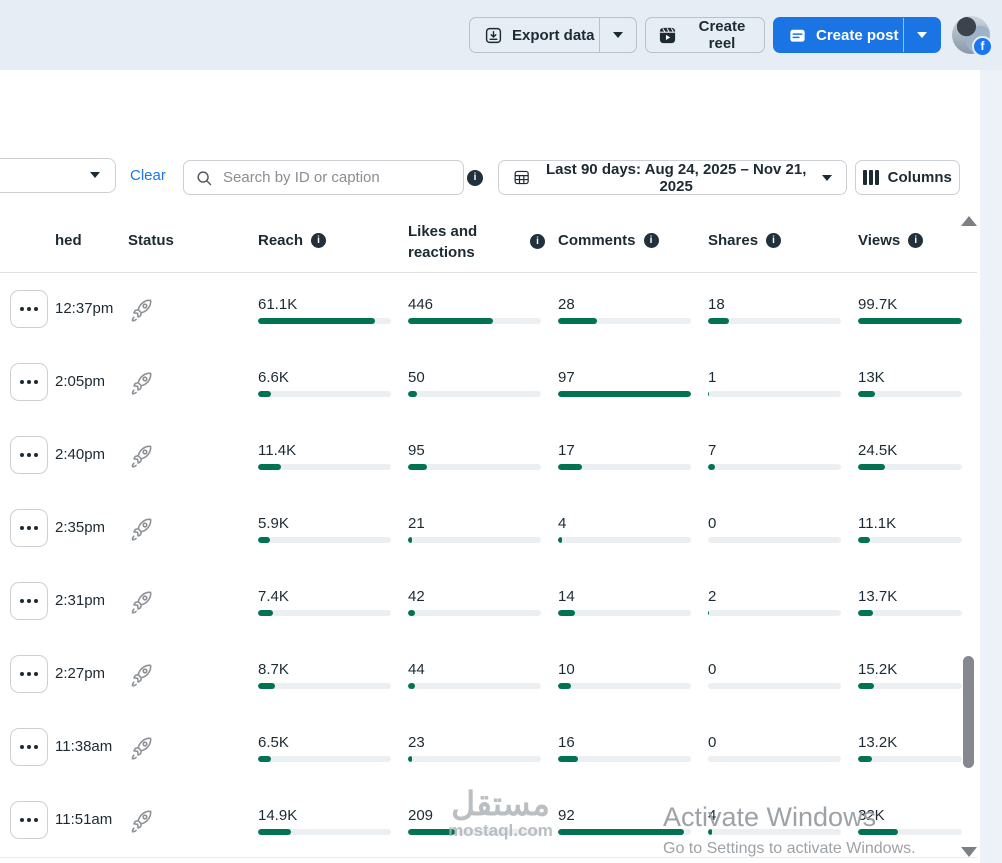 The image size is (1002, 863). I want to click on columns-button: Columns, so click(907, 177).